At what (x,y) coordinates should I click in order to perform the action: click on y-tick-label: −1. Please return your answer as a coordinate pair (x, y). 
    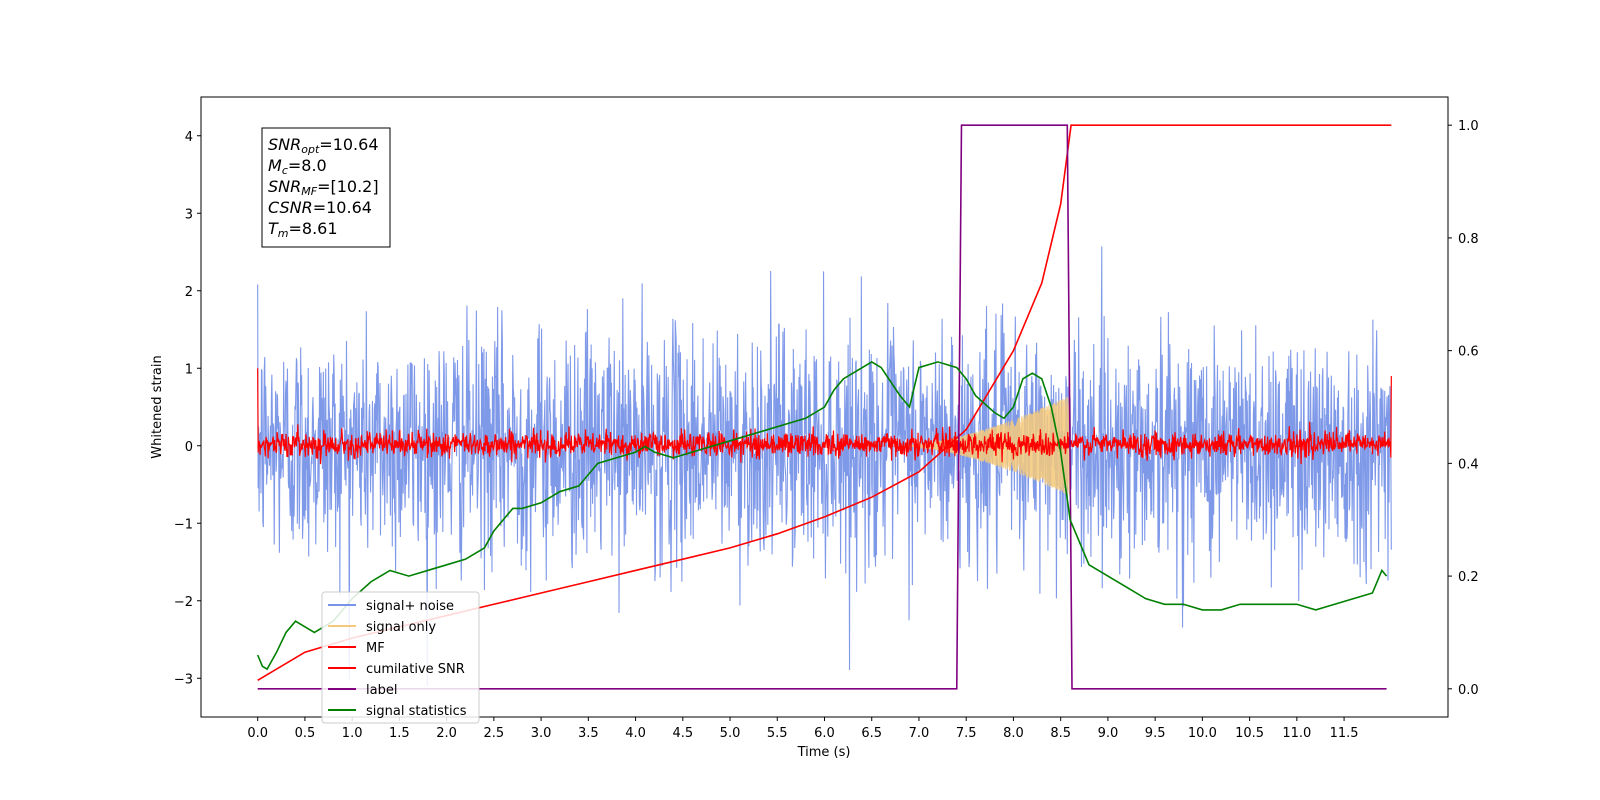
    Looking at the image, I should click on (183, 524).